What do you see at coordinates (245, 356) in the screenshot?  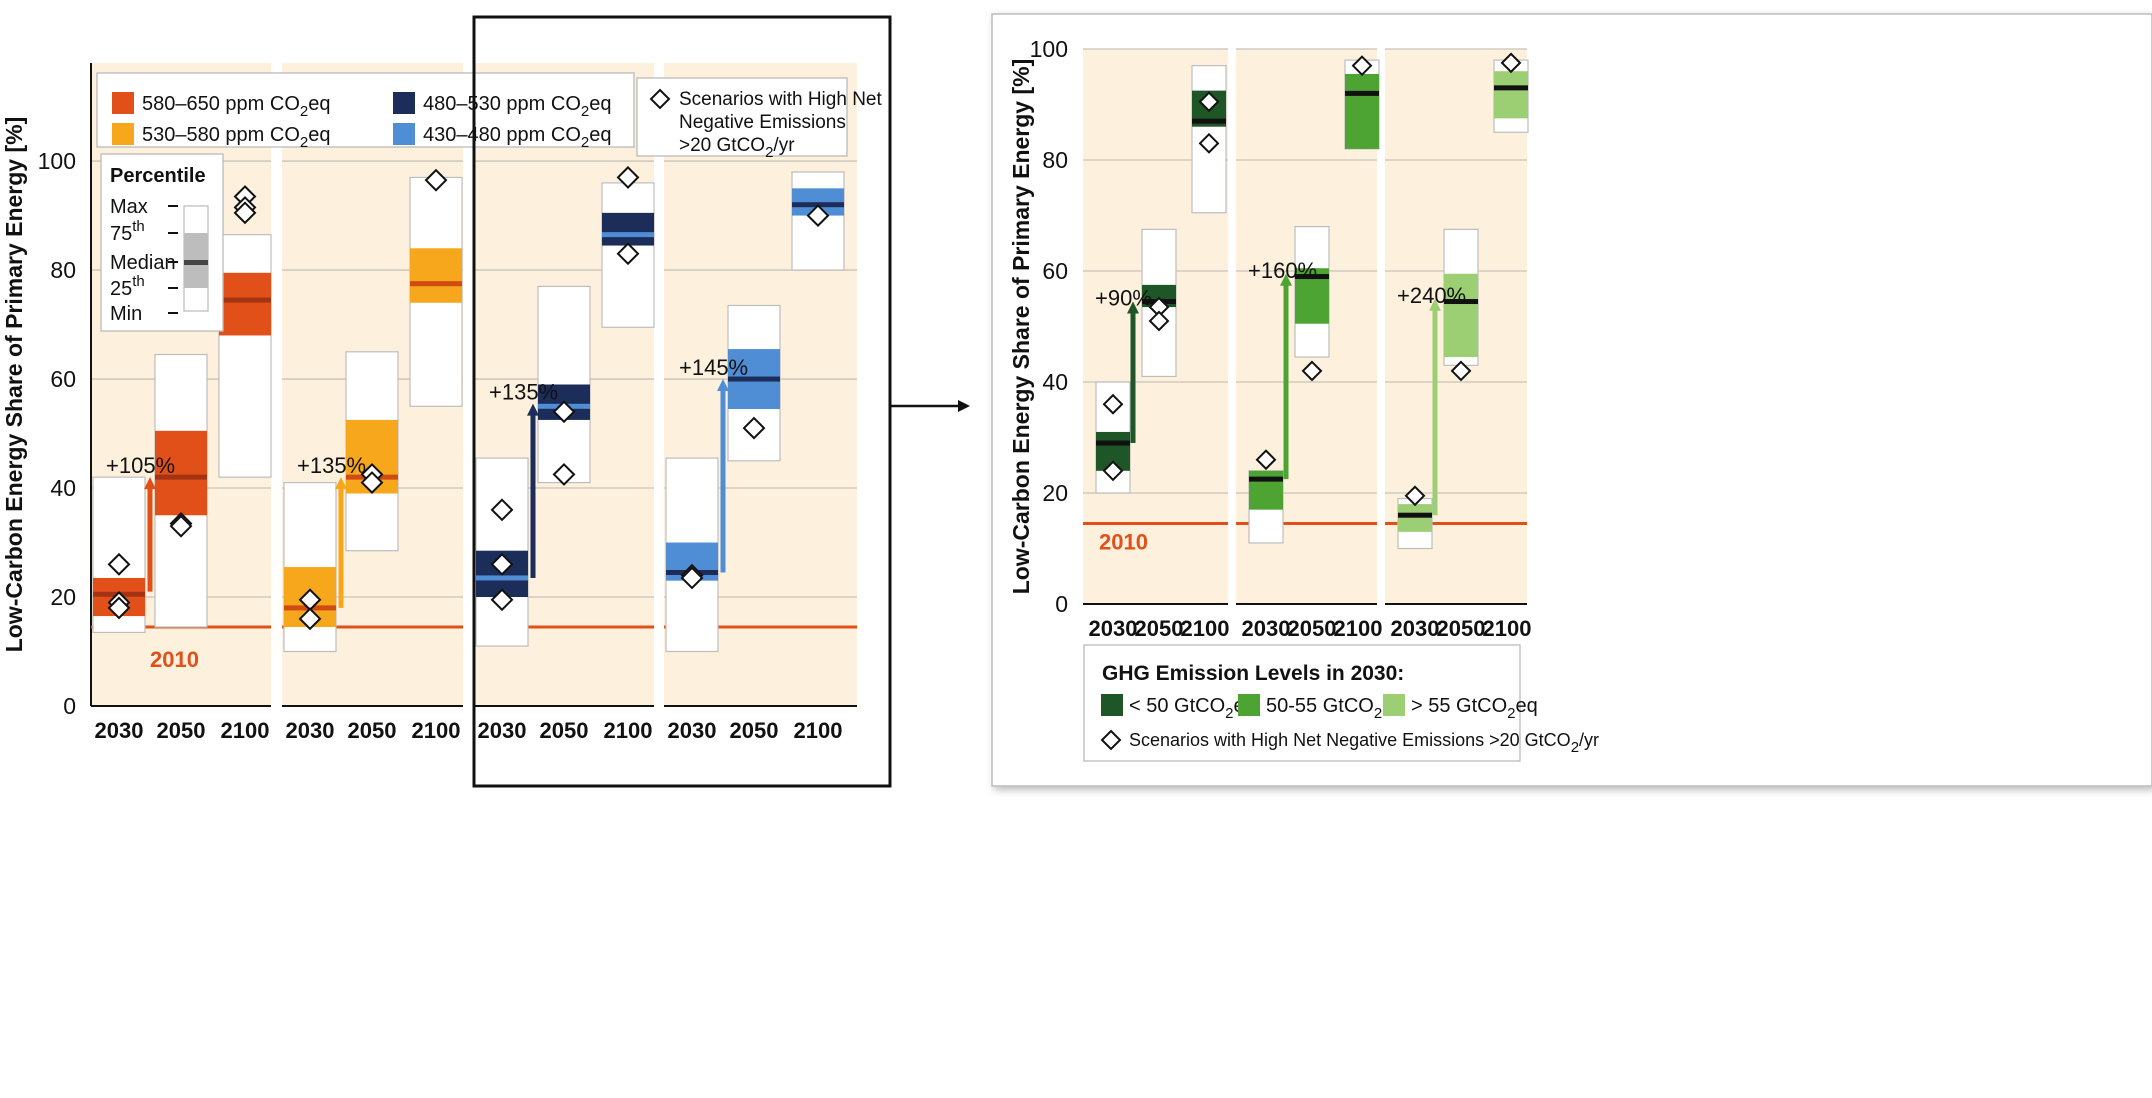 I see `box-range` at bounding box center [245, 356].